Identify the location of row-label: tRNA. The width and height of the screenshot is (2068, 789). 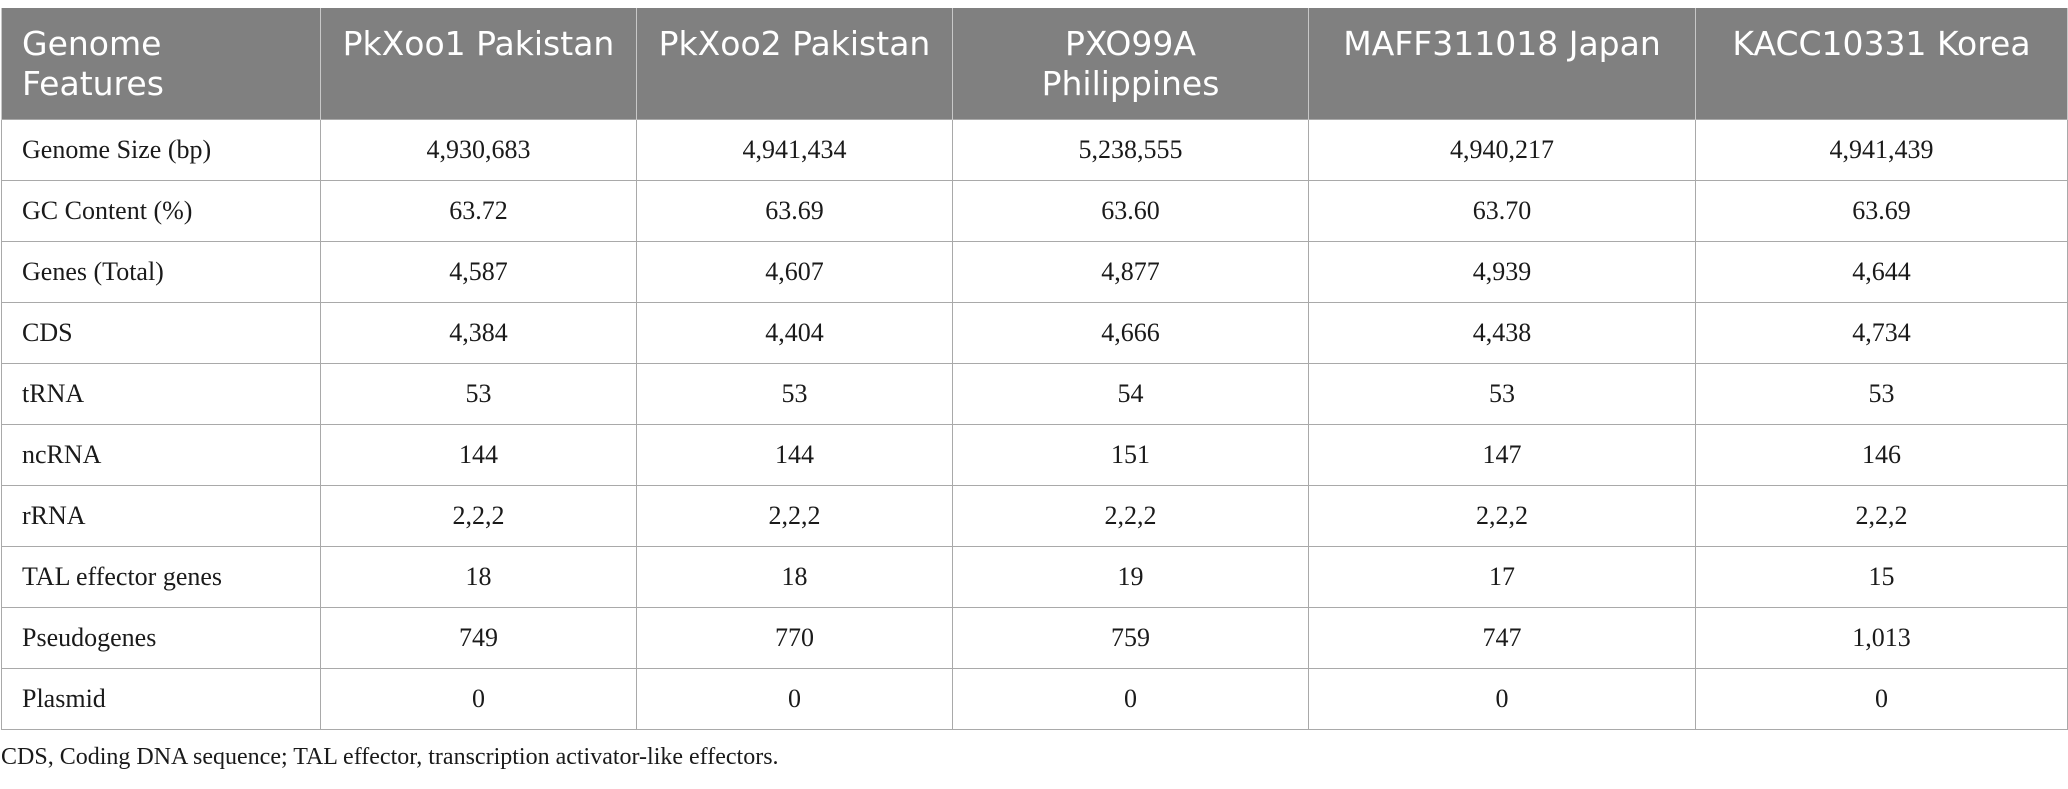
(161, 393).